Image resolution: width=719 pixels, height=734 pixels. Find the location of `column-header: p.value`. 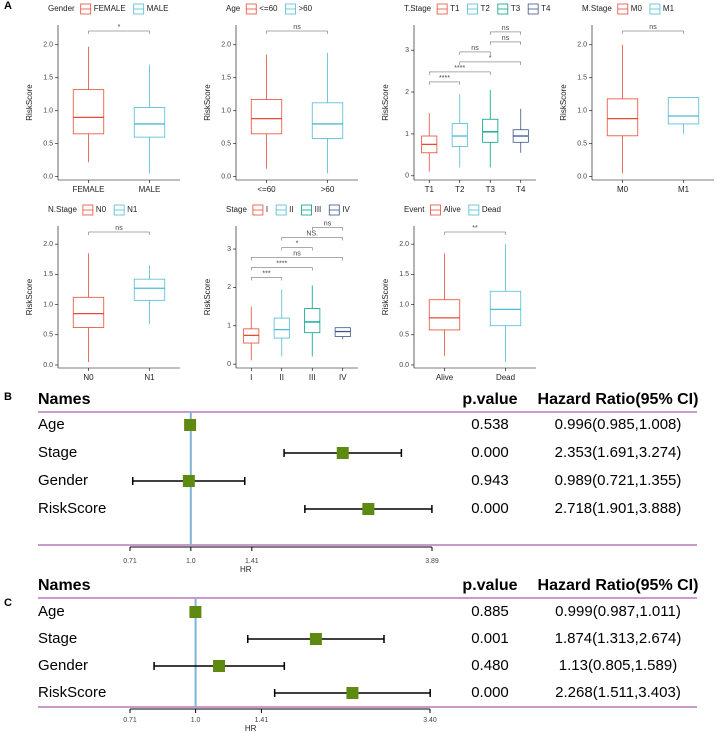

column-header: p.value is located at coordinates (489, 585).